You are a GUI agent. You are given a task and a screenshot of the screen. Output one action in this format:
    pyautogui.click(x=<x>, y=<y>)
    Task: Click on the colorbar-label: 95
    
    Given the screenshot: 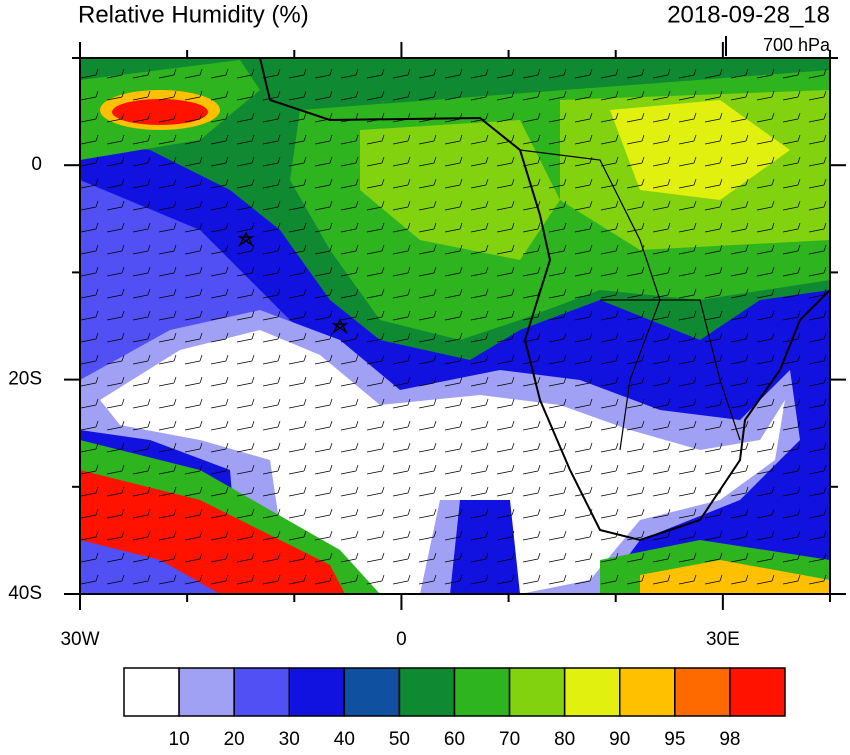 What is the action you would take?
    pyautogui.click(x=674, y=739)
    